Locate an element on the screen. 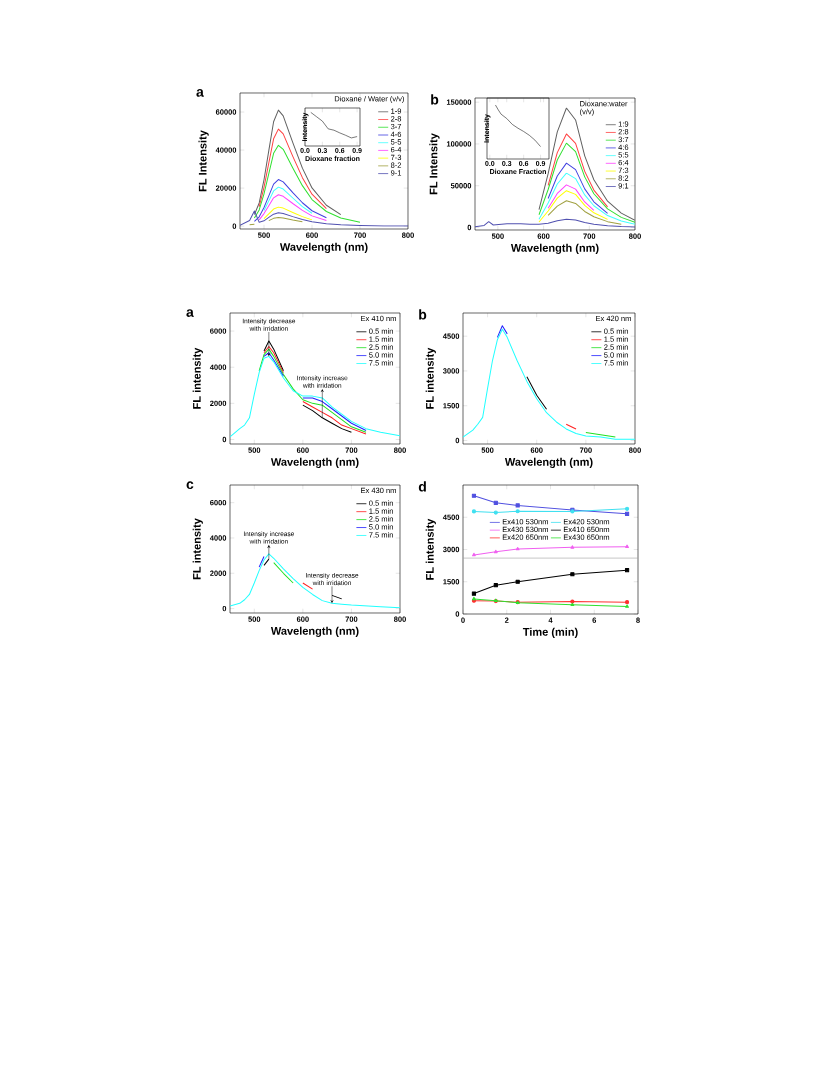 This screenshot has height=1091, width=833. x-axis-title: Time (min) is located at coordinates (550, 632).